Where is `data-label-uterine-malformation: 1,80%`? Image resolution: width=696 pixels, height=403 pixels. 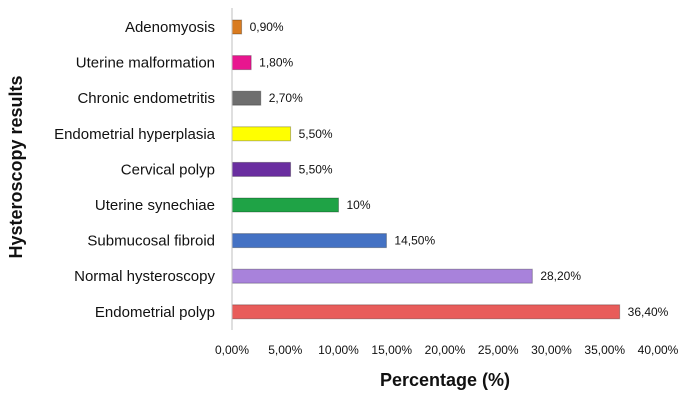 data-label-uterine-malformation: 1,80% is located at coordinates (276, 63).